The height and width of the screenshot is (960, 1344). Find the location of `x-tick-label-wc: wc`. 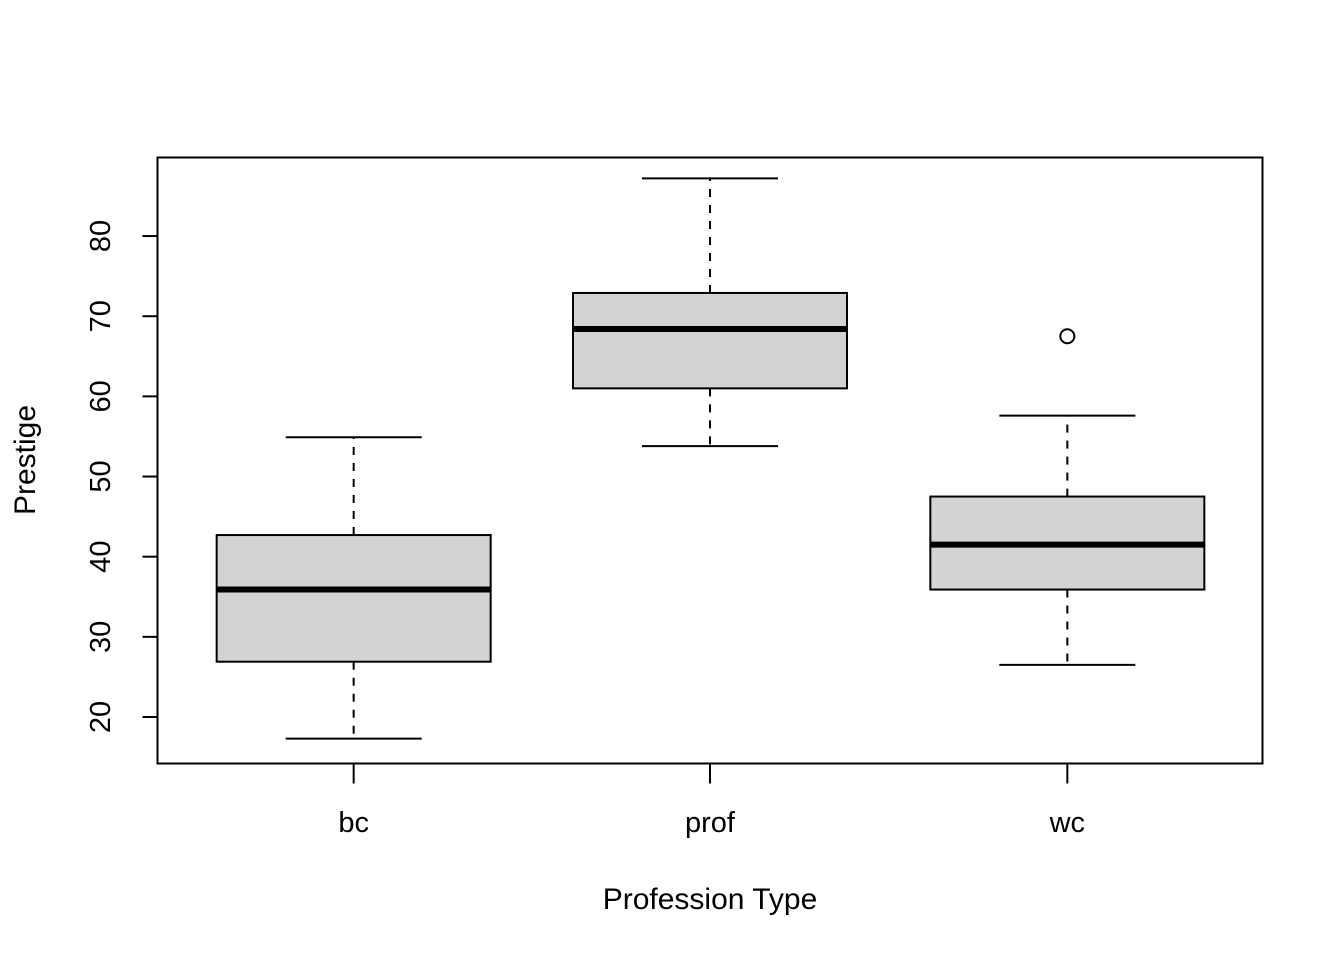

x-tick-label-wc: wc is located at coordinates (1067, 823).